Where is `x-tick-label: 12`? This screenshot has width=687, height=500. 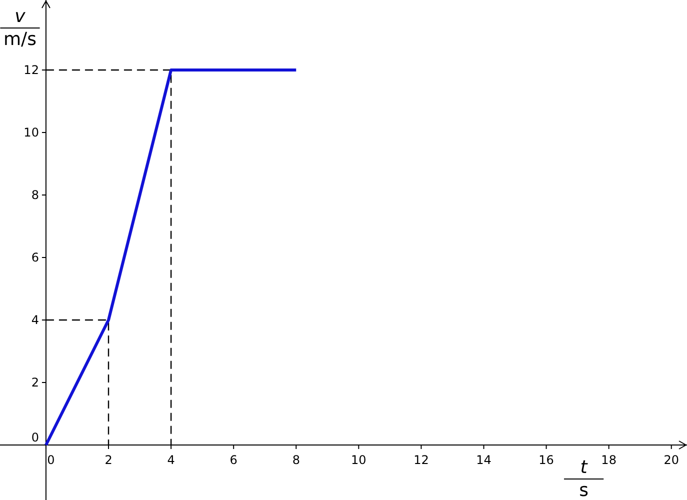
x-tick-label: 12 is located at coordinates (421, 460).